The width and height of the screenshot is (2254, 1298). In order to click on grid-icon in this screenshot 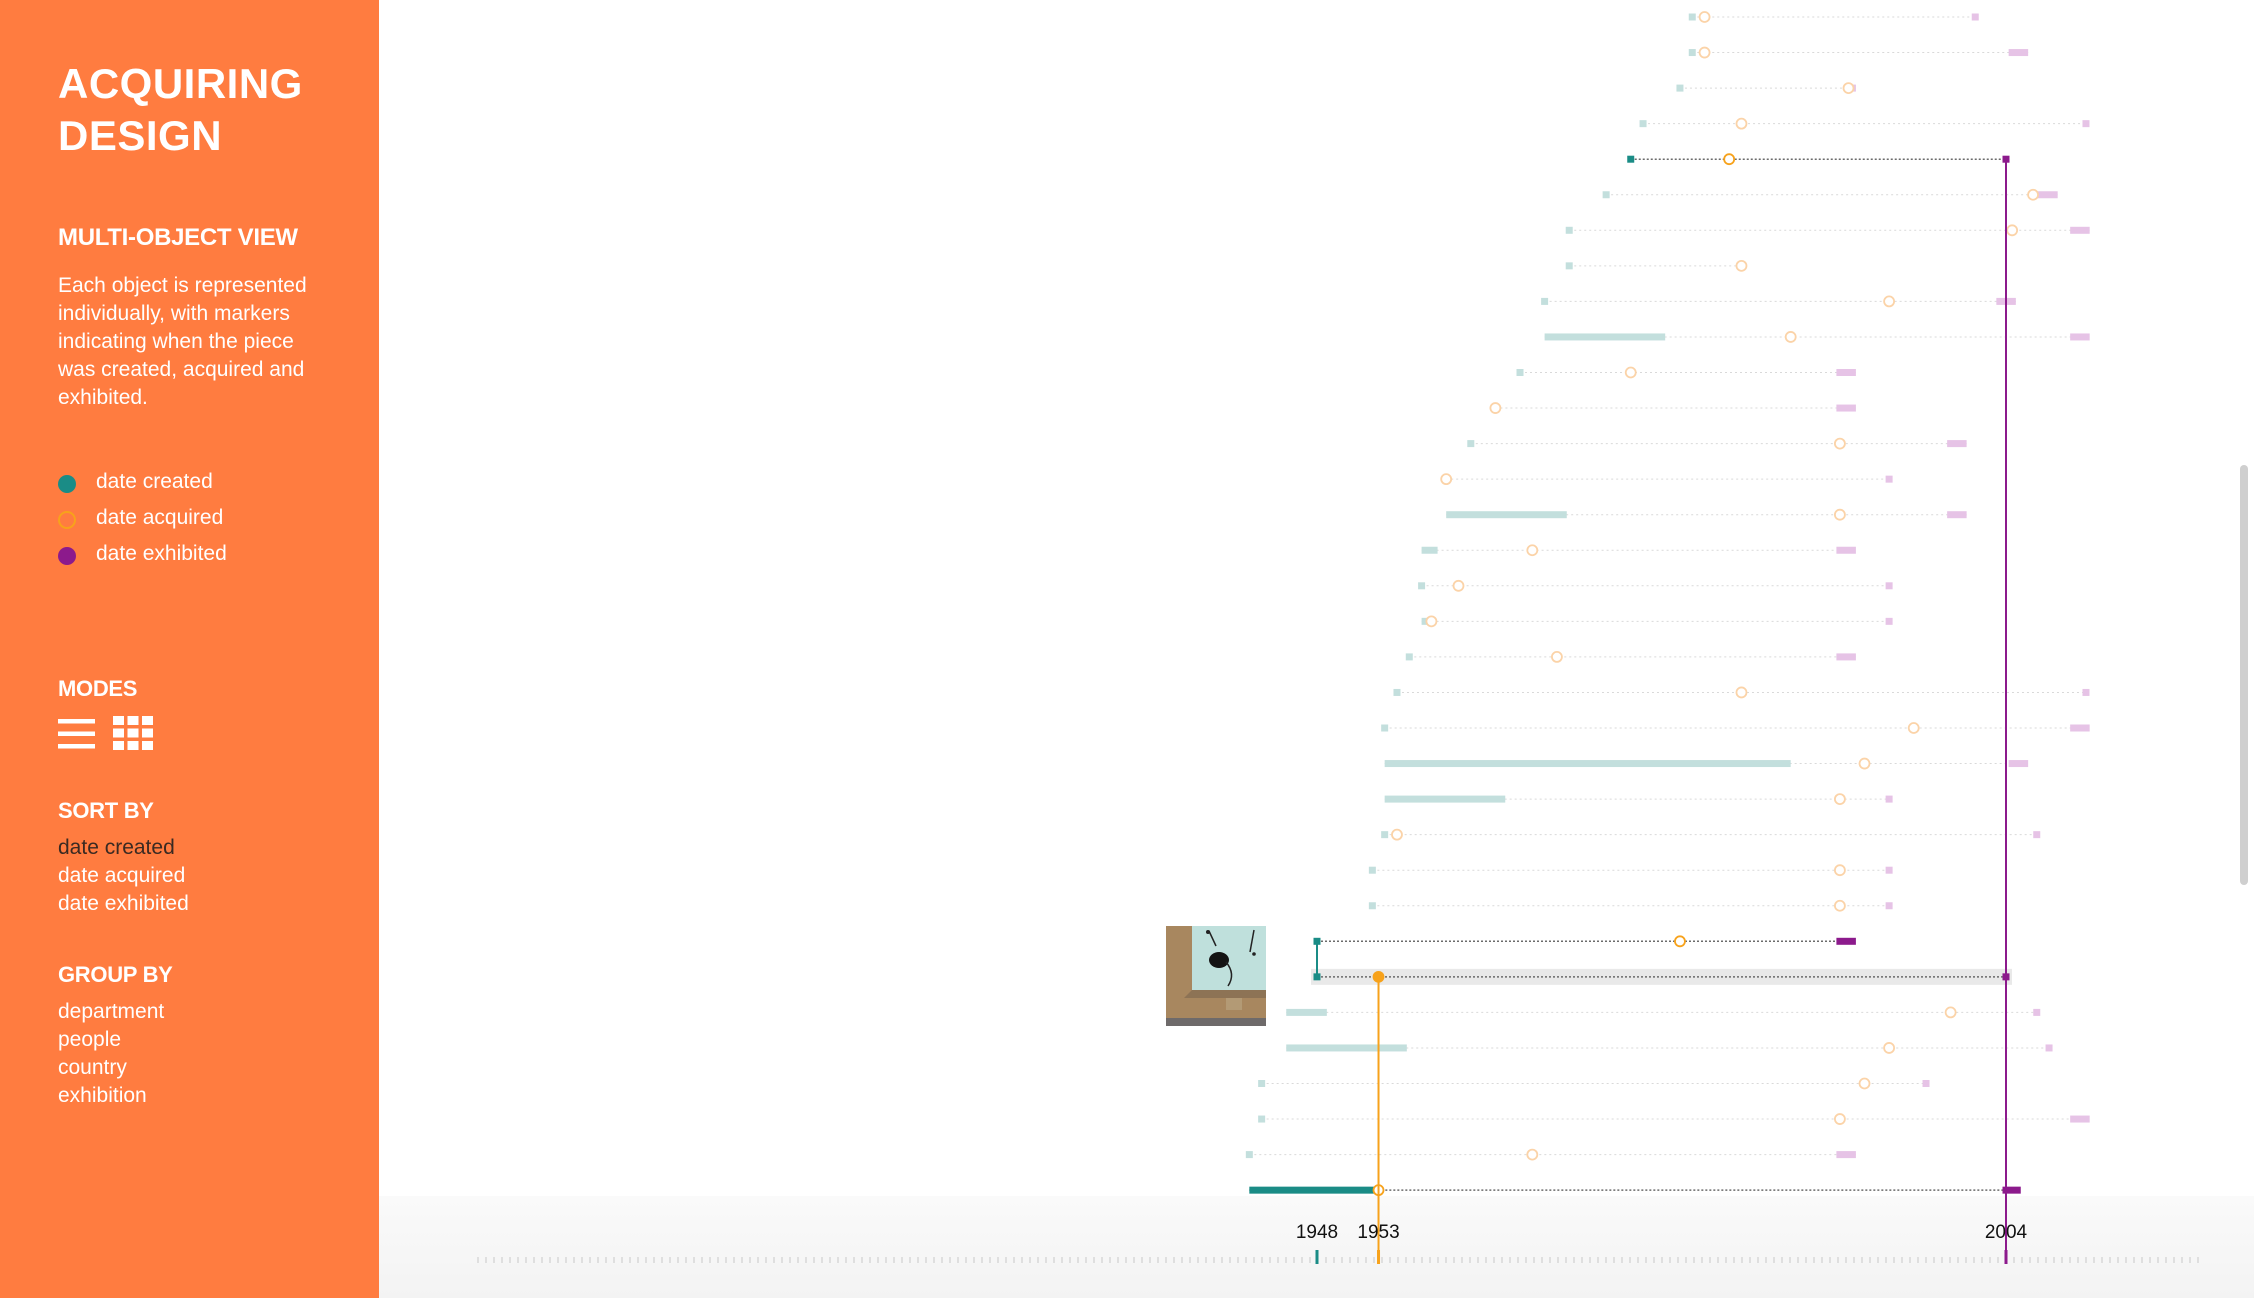, I will do `click(133, 733)`.